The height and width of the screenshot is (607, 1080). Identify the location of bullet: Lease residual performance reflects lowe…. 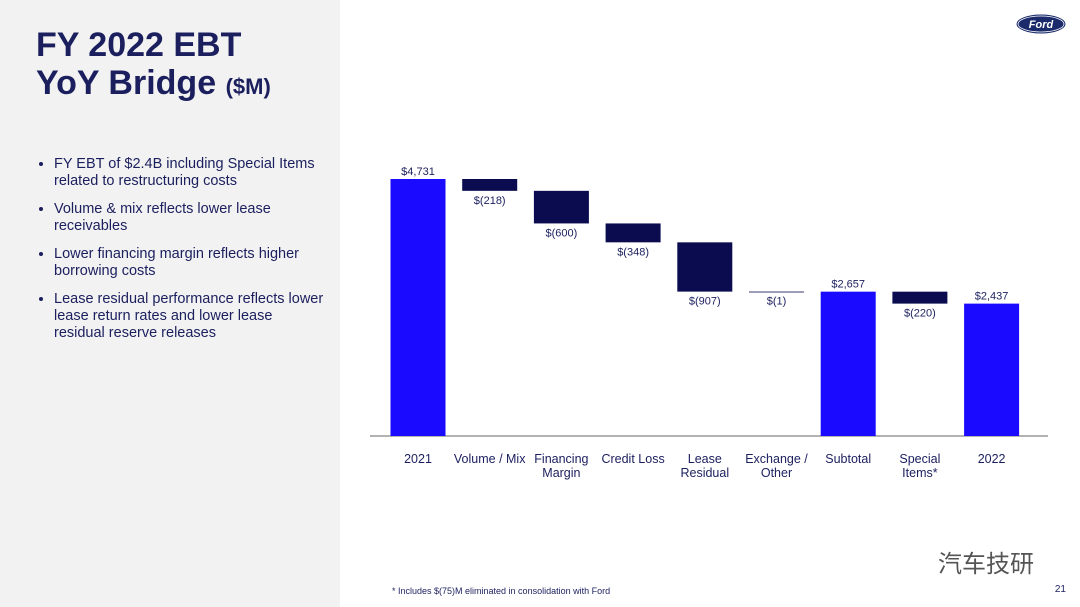
(189, 316).